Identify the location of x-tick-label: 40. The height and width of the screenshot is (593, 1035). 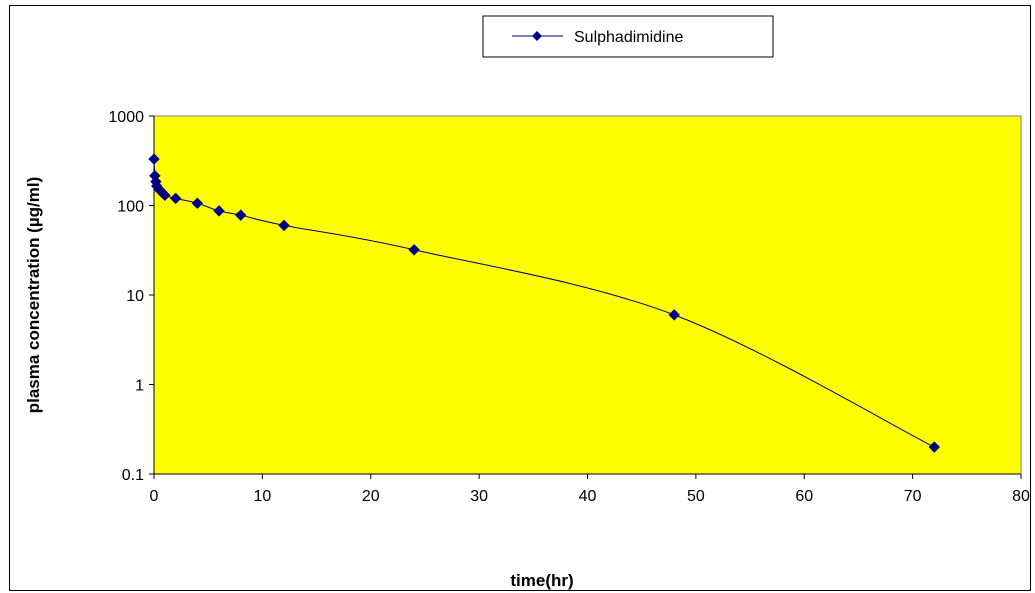
(588, 496).